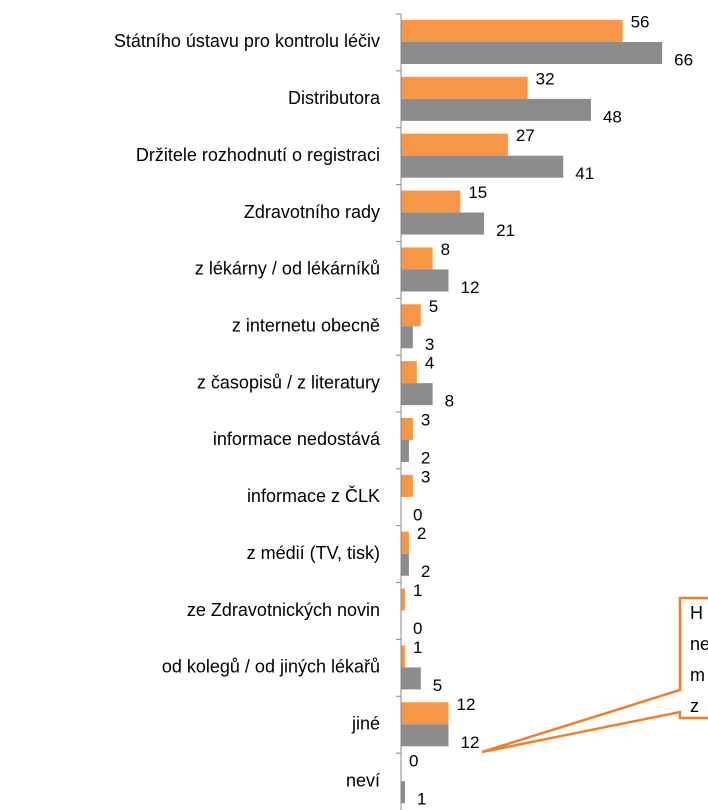 This screenshot has width=708, height=810. What do you see at coordinates (477, 192) in the screenshot?
I see `value-label: 15` at bounding box center [477, 192].